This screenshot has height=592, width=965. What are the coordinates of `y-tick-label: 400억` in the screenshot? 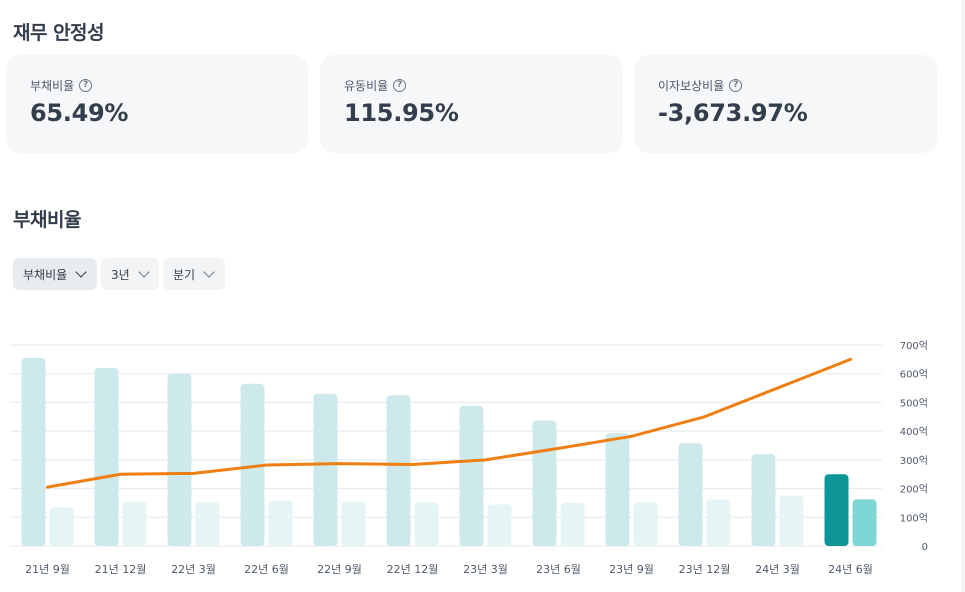 It's located at (914, 432).